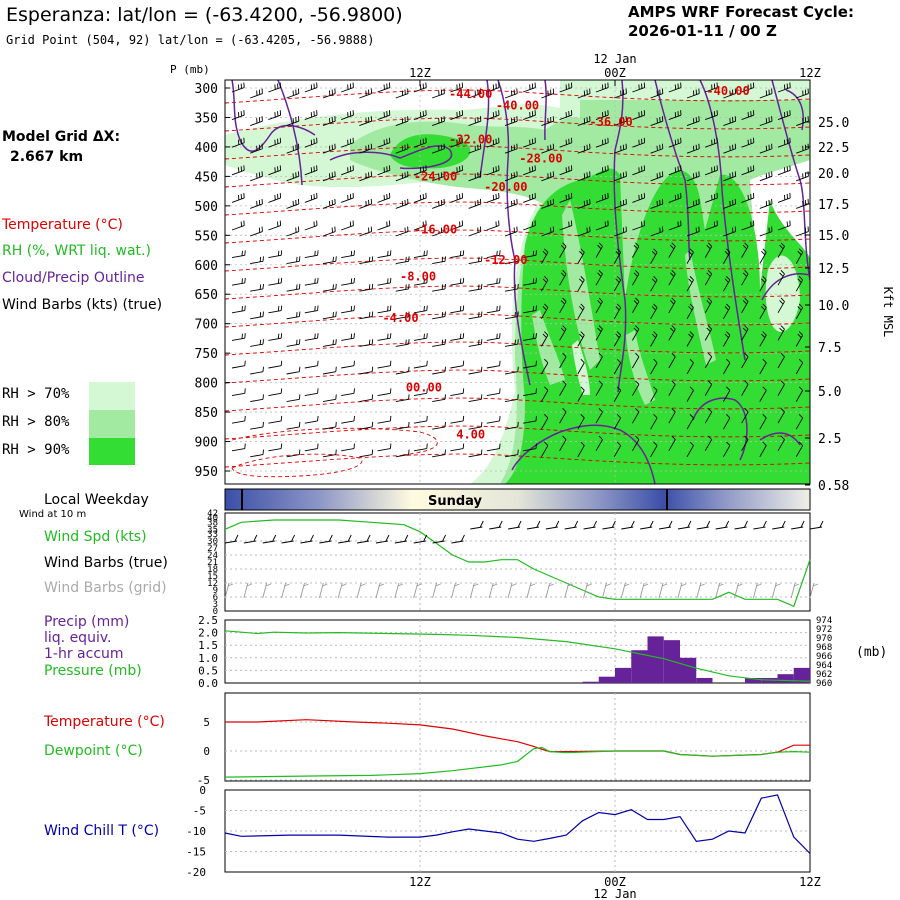 This screenshot has width=900, height=900. What do you see at coordinates (824, 666) in the screenshot?
I see `pressure-tick-label: 964` at bounding box center [824, 666].